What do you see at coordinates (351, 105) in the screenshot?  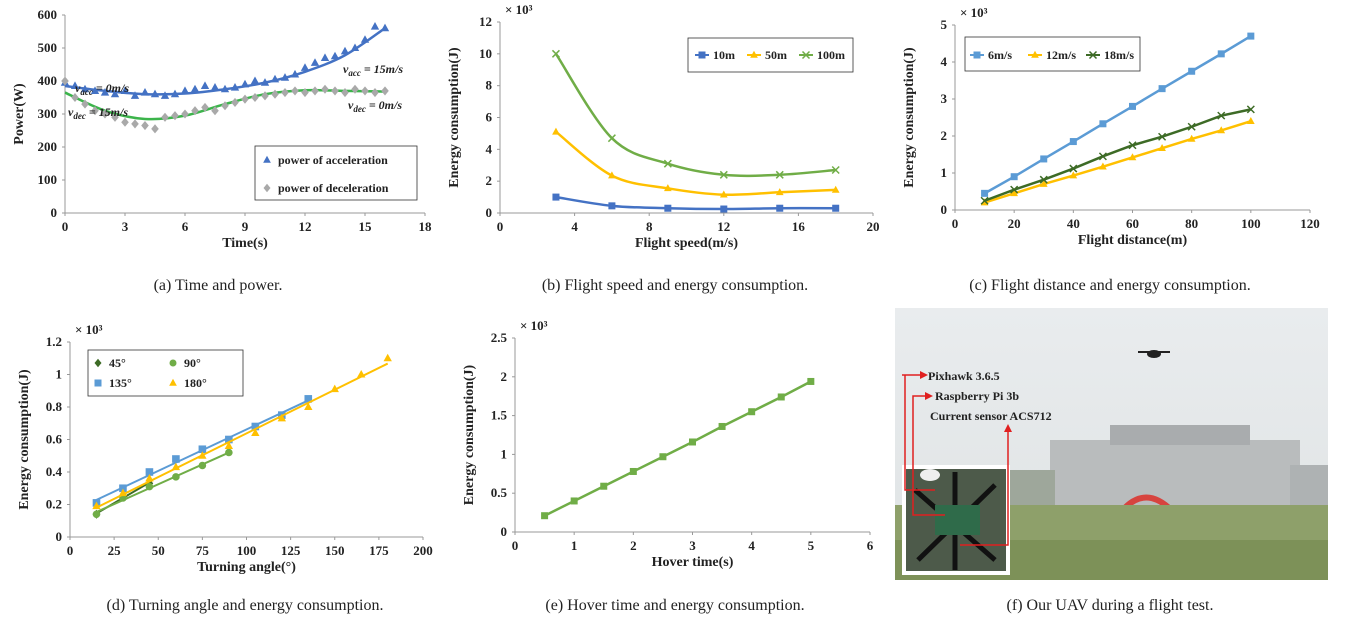 I see `annotation-var: v` at bounding box center [351, 105].